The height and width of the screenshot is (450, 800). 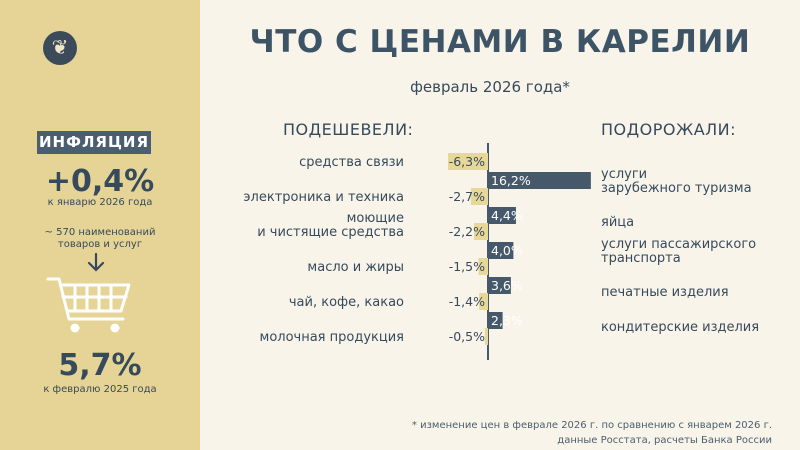 What do you see at coordinates (680, 327) in the screenshot?
I see `category-label-pricier: кондитерские изделия` at bounding box center [680, 327].